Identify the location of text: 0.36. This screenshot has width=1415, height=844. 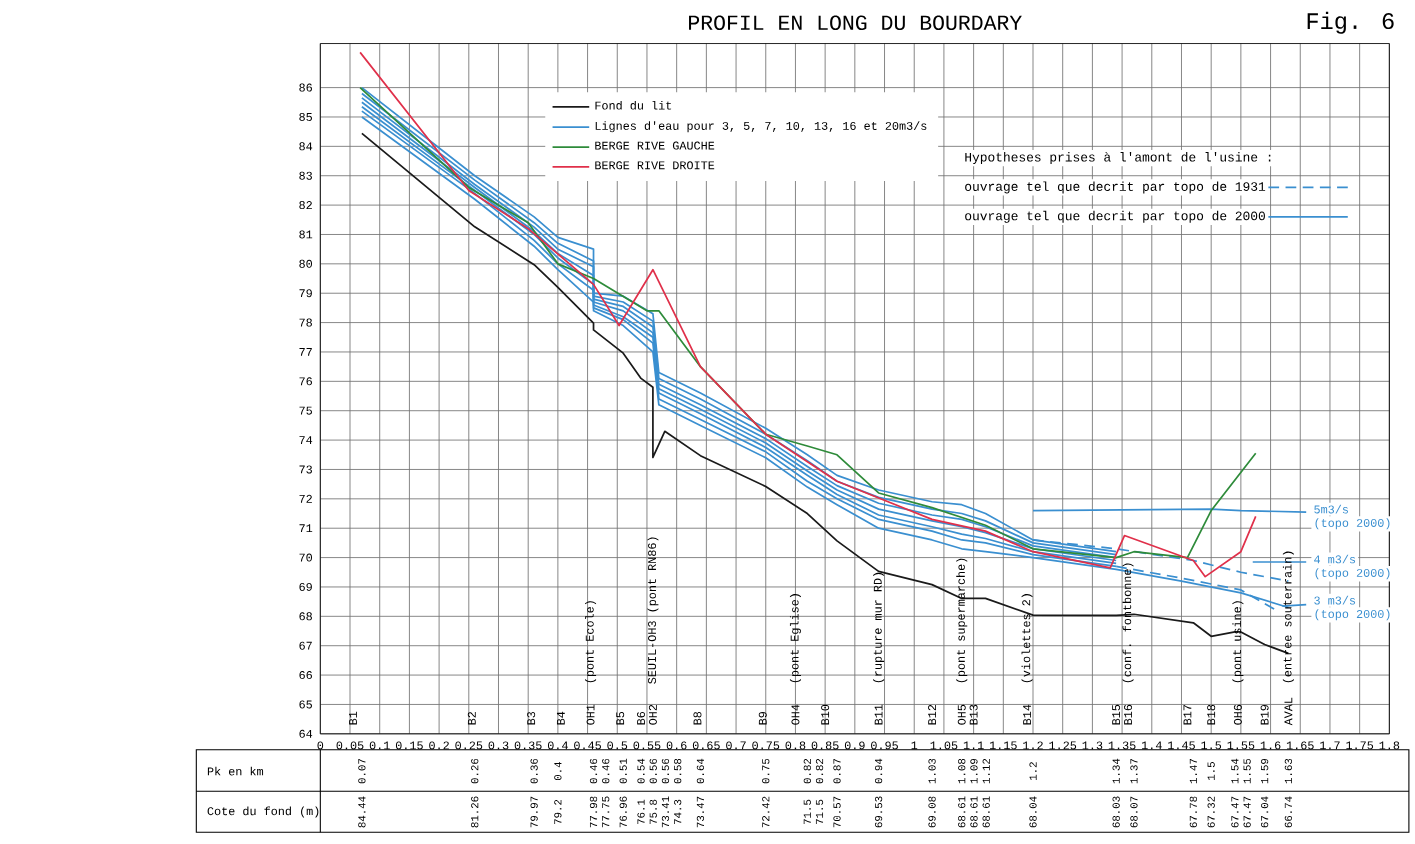
(534, 771).